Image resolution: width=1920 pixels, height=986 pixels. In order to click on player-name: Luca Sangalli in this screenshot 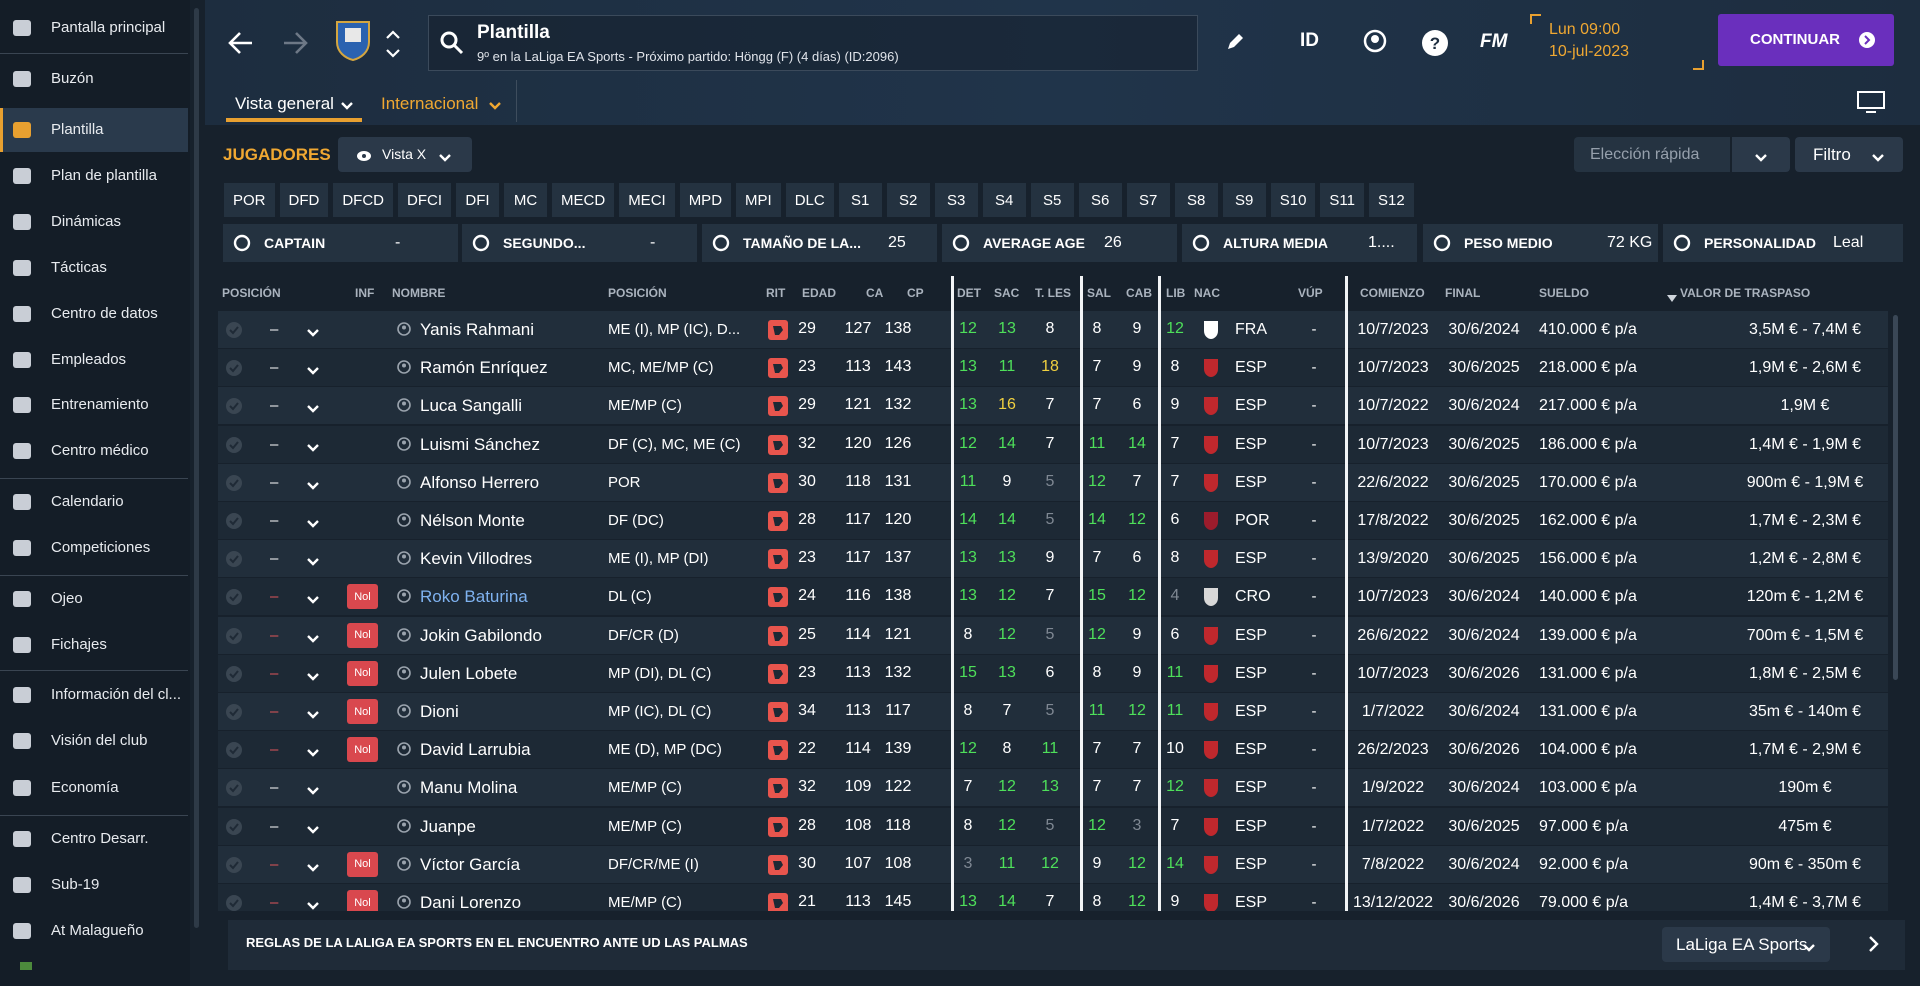, I will do `click(471, 406)`.